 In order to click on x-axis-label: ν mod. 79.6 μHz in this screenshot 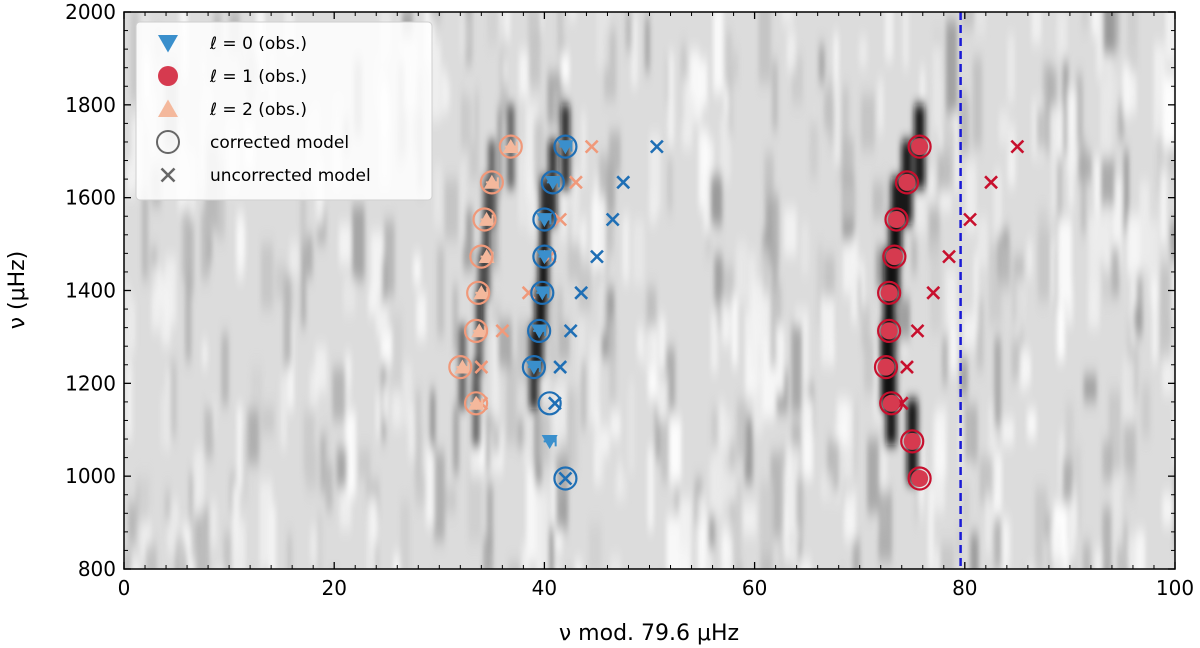, I will do `click(649, 633)`.